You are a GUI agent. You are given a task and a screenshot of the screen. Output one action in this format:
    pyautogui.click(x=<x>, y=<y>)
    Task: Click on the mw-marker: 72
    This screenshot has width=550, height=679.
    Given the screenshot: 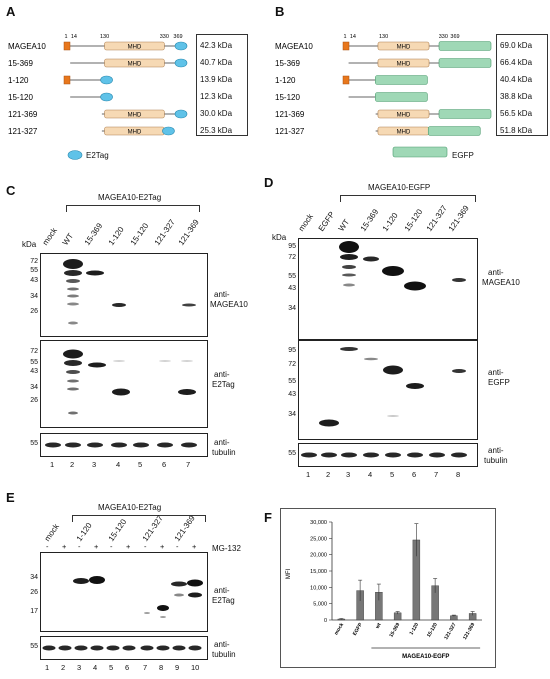 What is the action you would take?
    pyautogui.click(x=34, y=261)
    